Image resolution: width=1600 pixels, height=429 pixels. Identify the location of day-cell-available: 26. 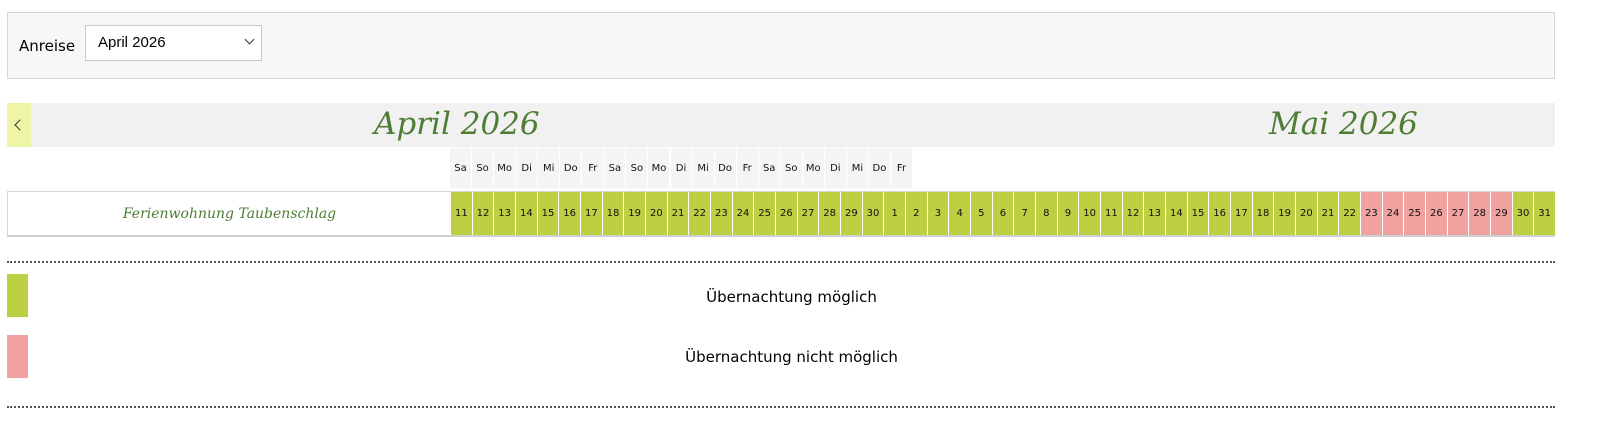
(787, 213).